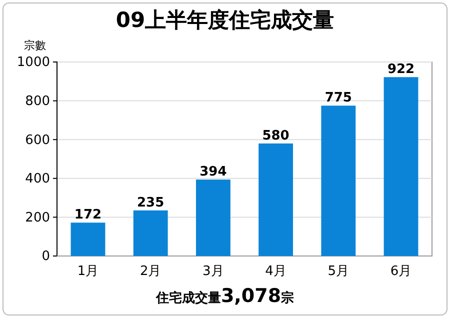  I want to click on x-tick-label: 2月, so click(151, 272).